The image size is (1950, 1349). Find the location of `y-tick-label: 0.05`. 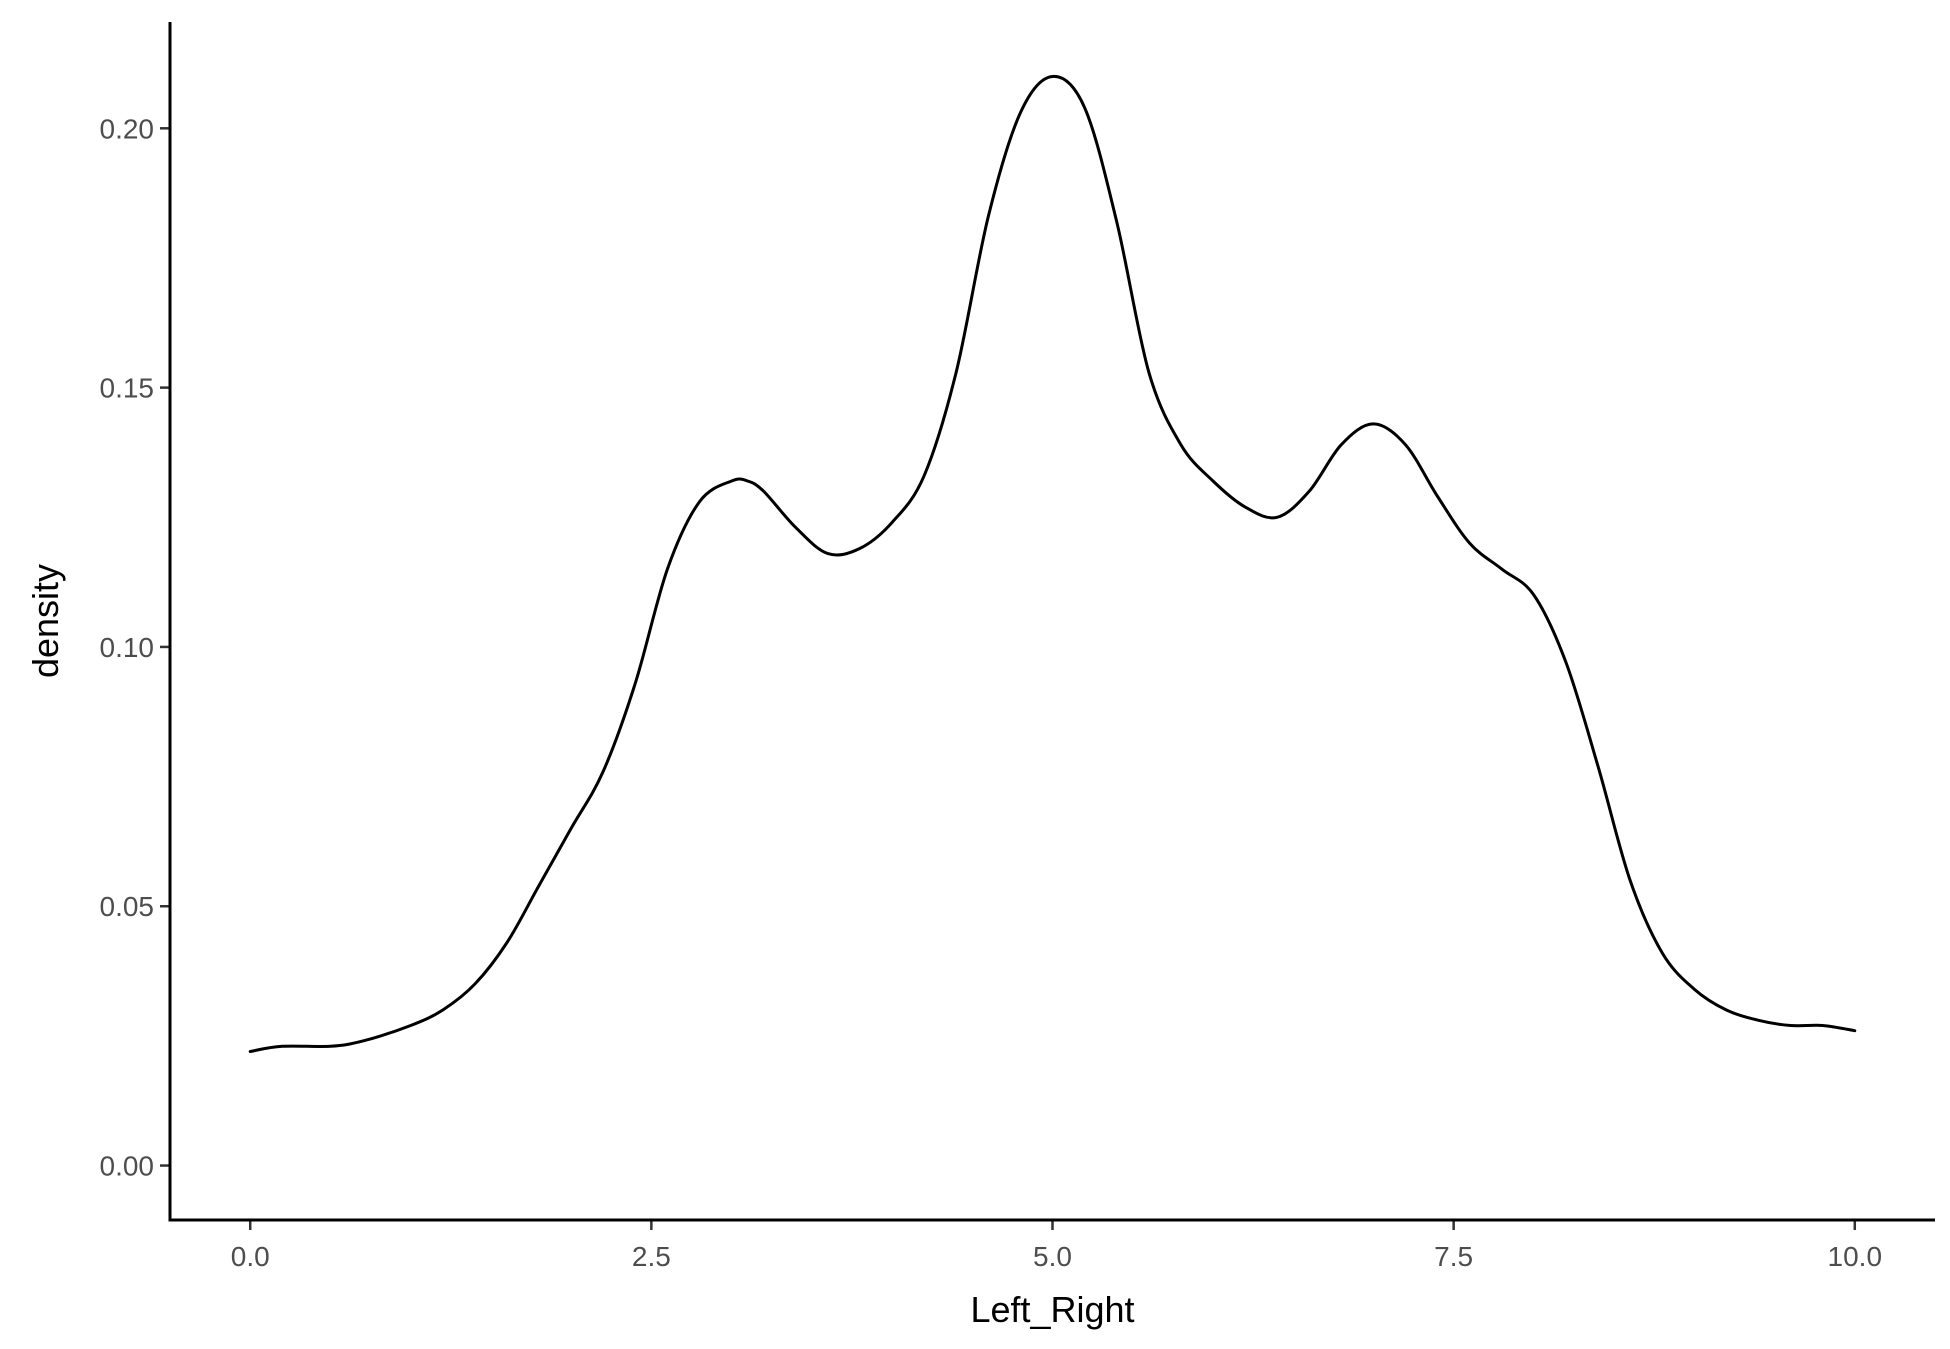

y-tick-label: 0.05 is located at coordinates (127, 906).